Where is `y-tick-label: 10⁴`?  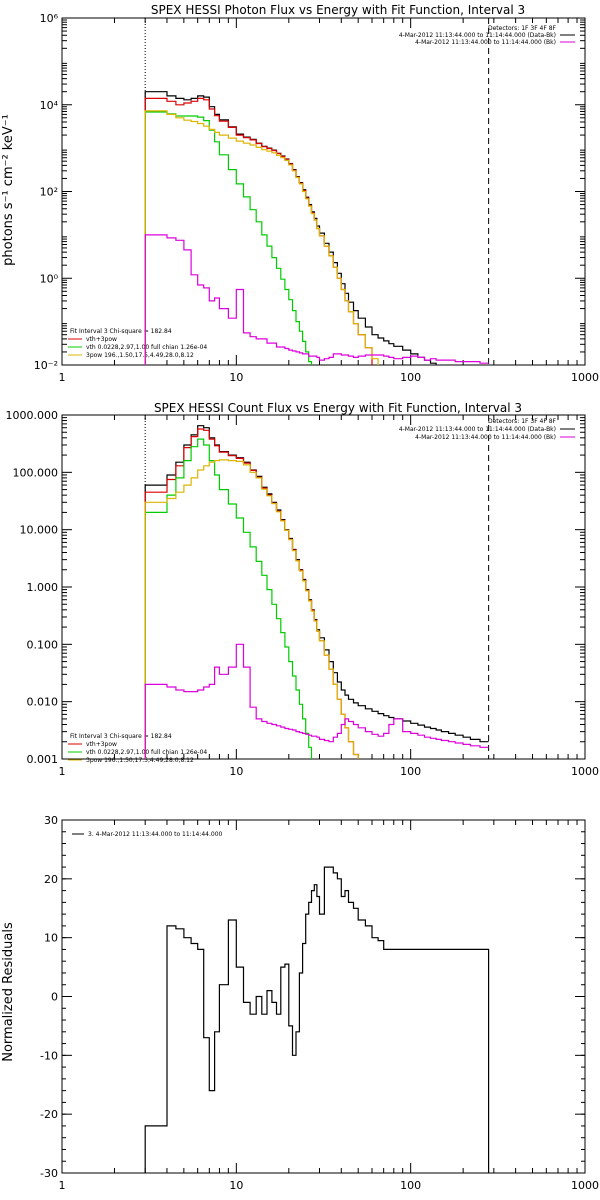
y-tick-label: 10⁴ is located at coordinates (49, 105).